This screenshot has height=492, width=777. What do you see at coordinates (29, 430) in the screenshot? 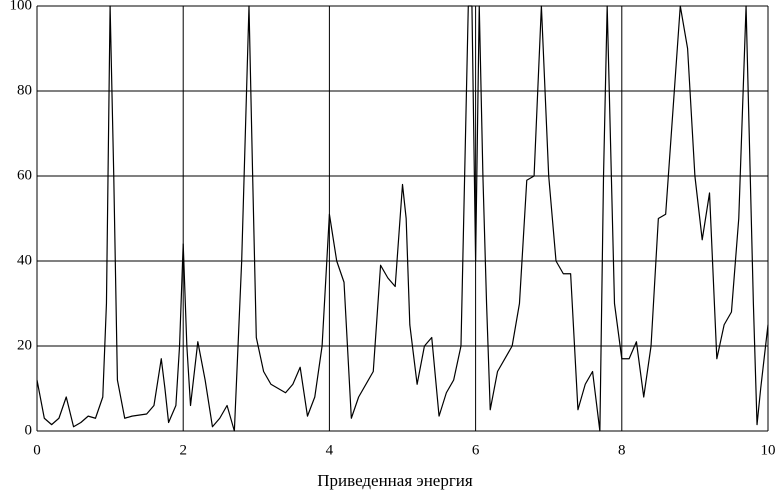
I see `y-tick-label: 0` at bounding box center [29, 430].